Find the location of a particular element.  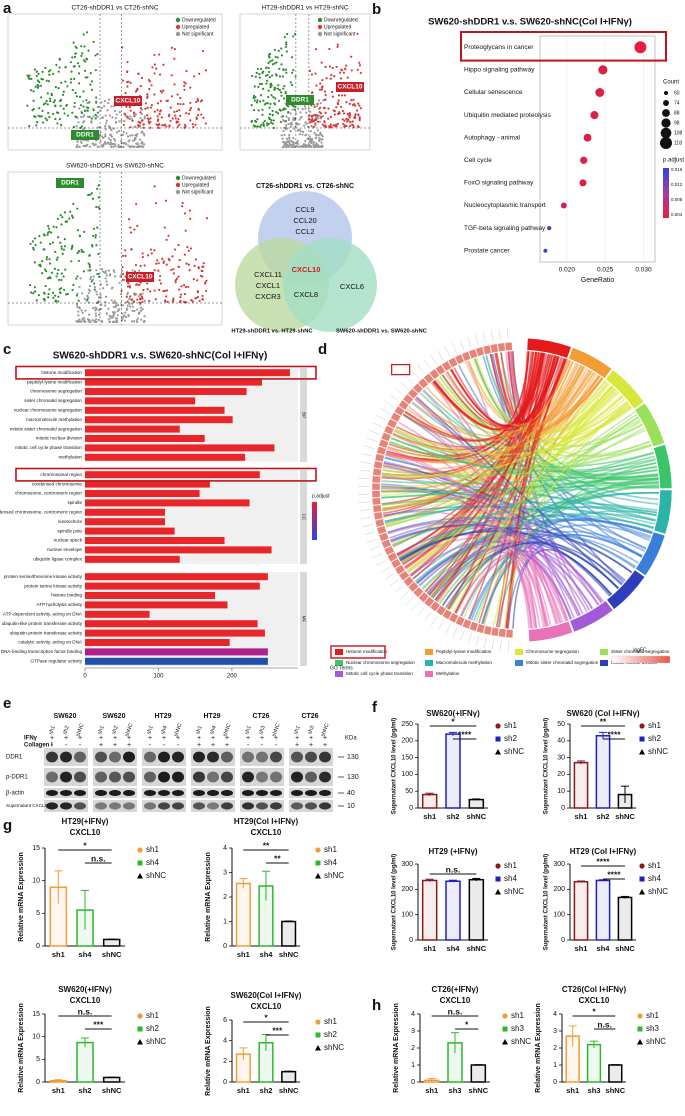

gene-tag is located at coordinates (70, 183).